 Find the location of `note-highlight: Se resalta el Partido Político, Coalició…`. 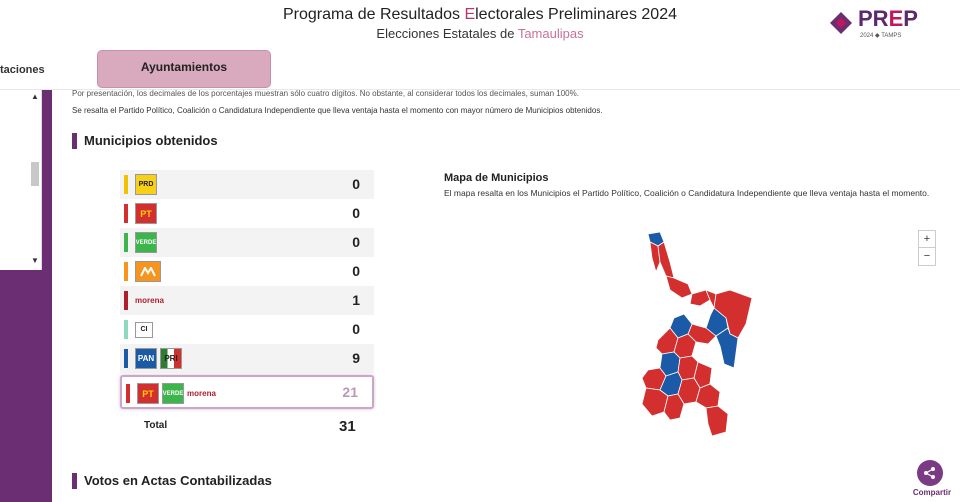

note-highlight: Se resalta el Partido Político, Coalició… is located at coordinates (337, 110).